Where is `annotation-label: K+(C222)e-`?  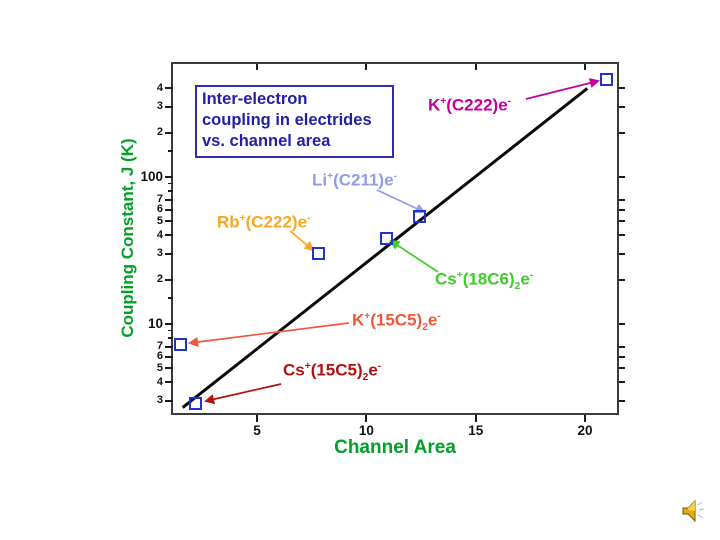
annotation-label: K+(C222)e- is located at coordinates (469, 105).